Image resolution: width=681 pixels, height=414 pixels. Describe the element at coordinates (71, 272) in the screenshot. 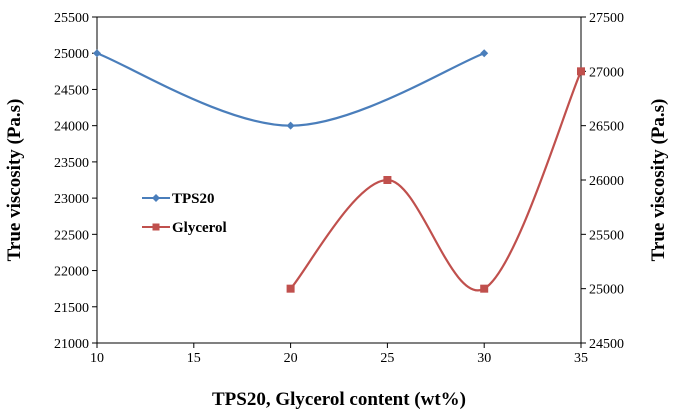

I see `y-left-tick-label: 22000` at that location.